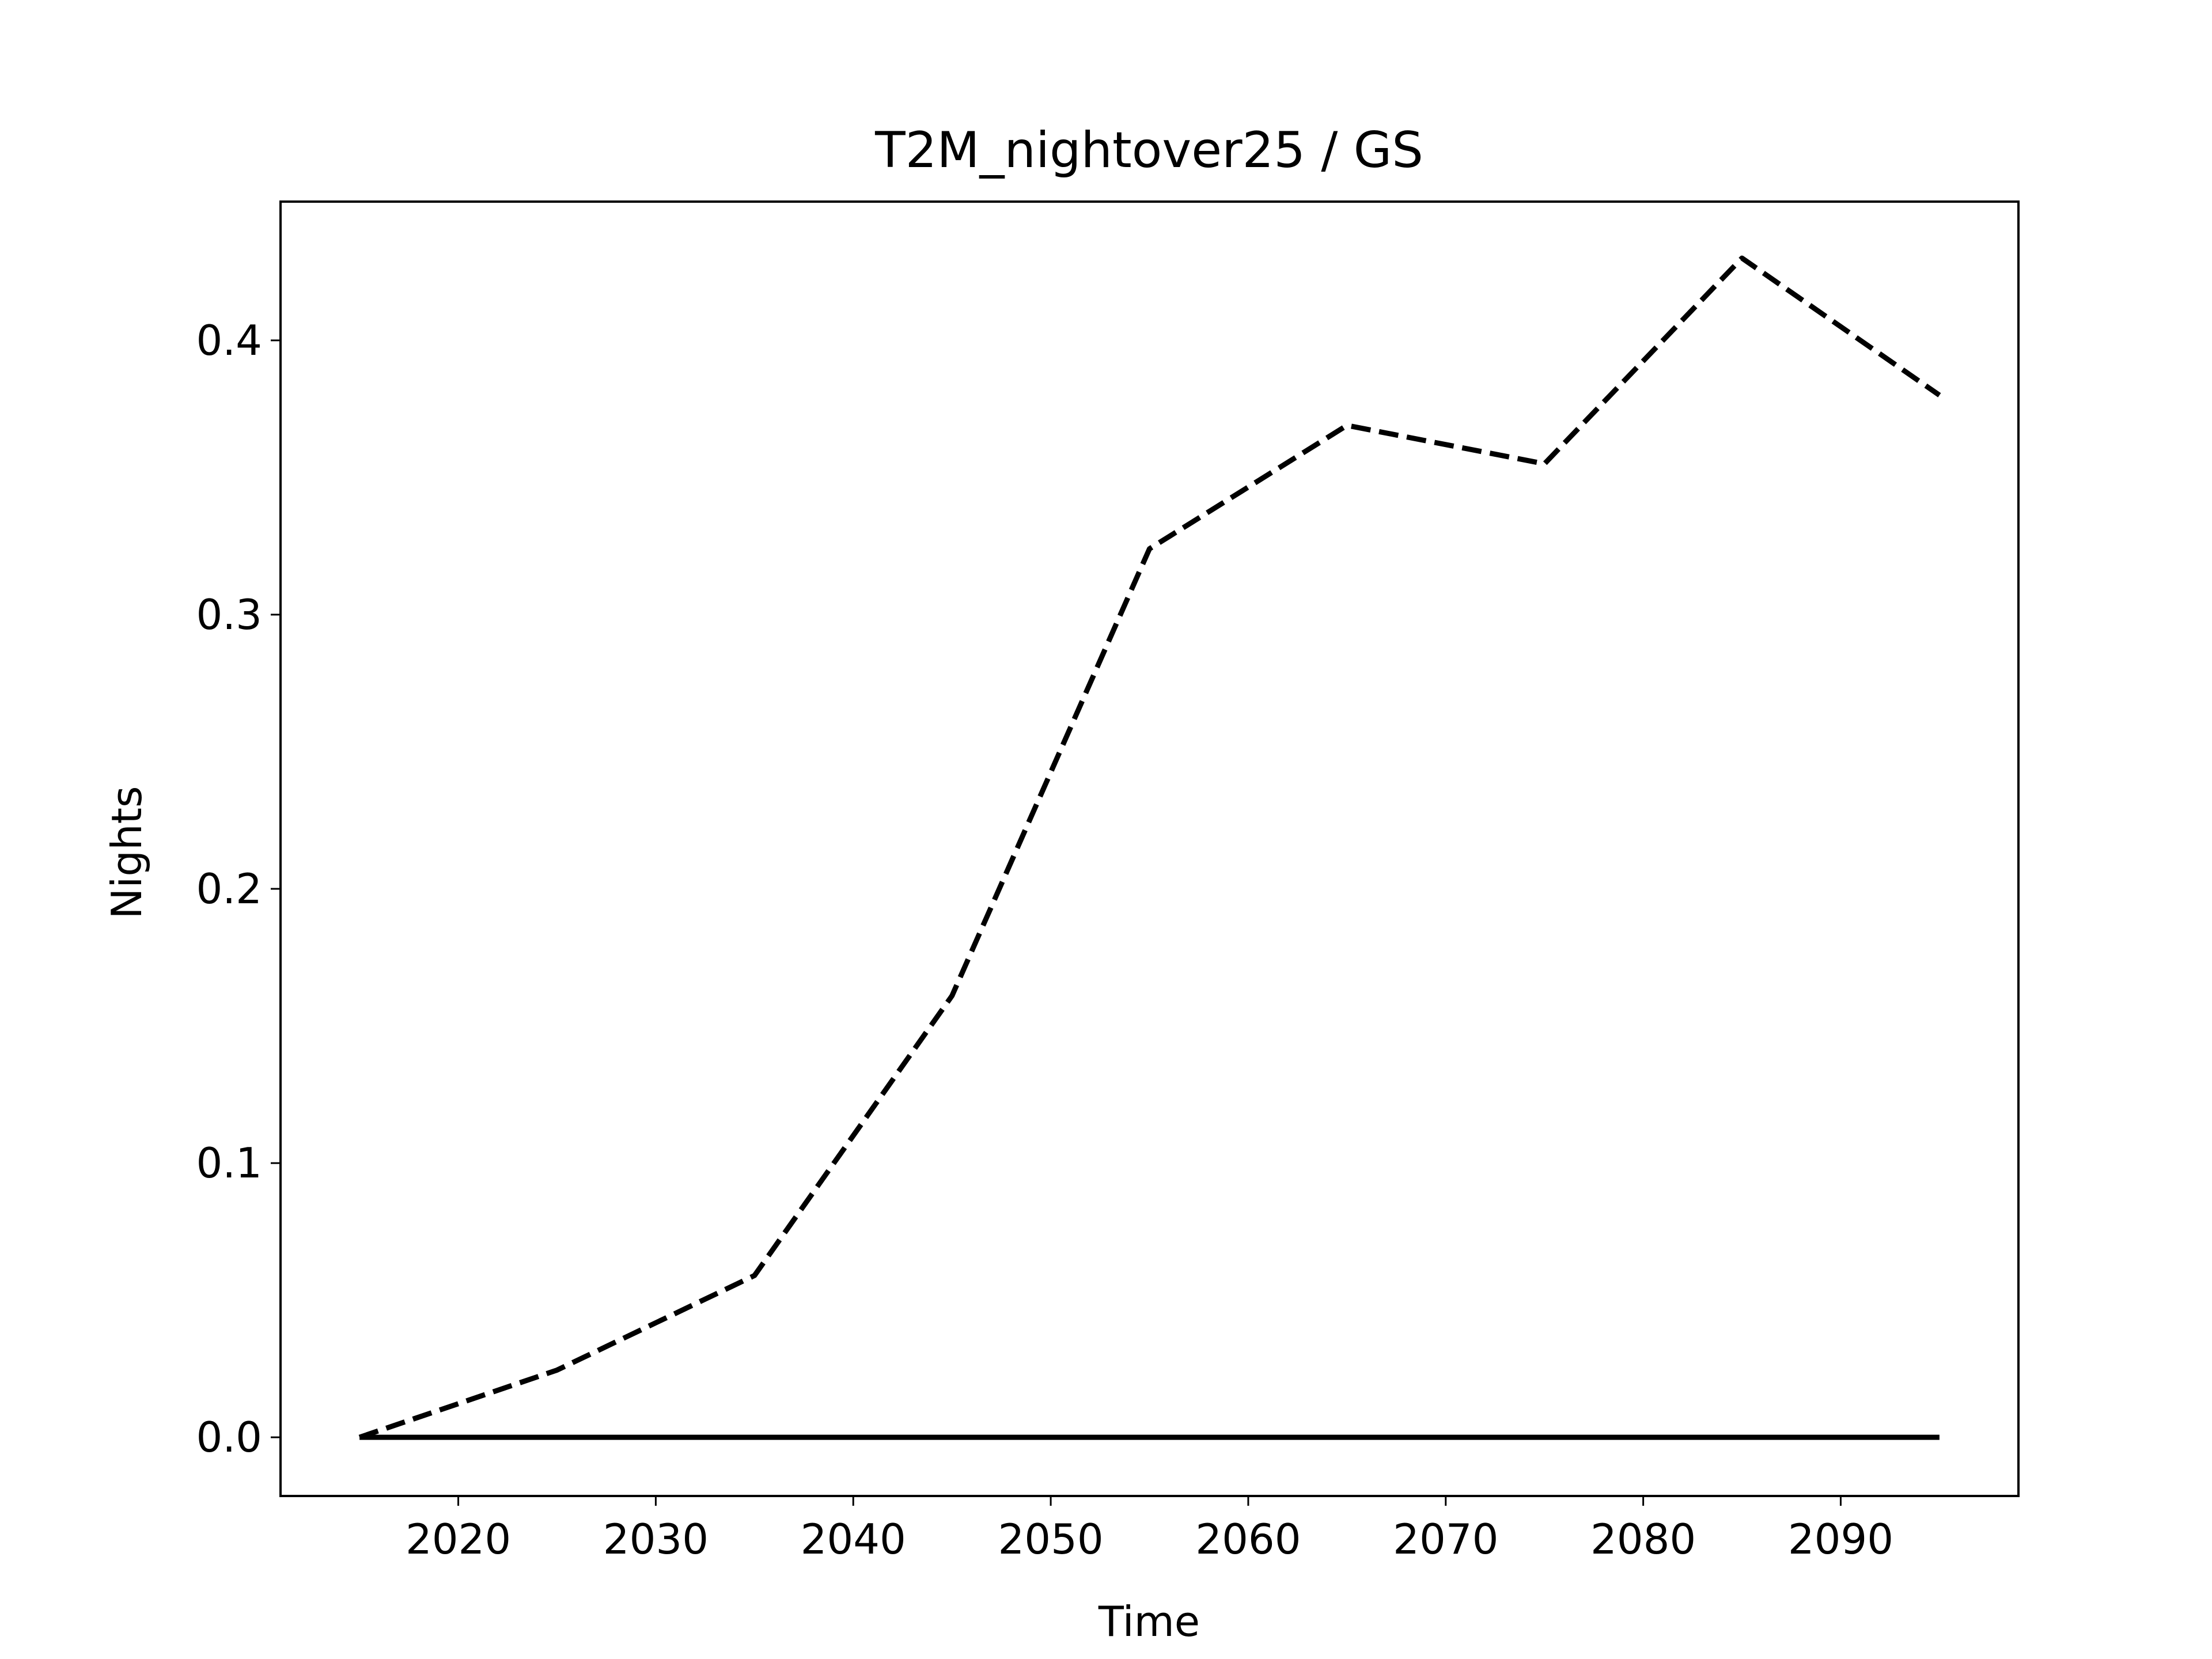 Image resolution: width=2212 pixels, height=1659 pixels. I want to click on x-tick-label: 2070, so click(1445, 1539).